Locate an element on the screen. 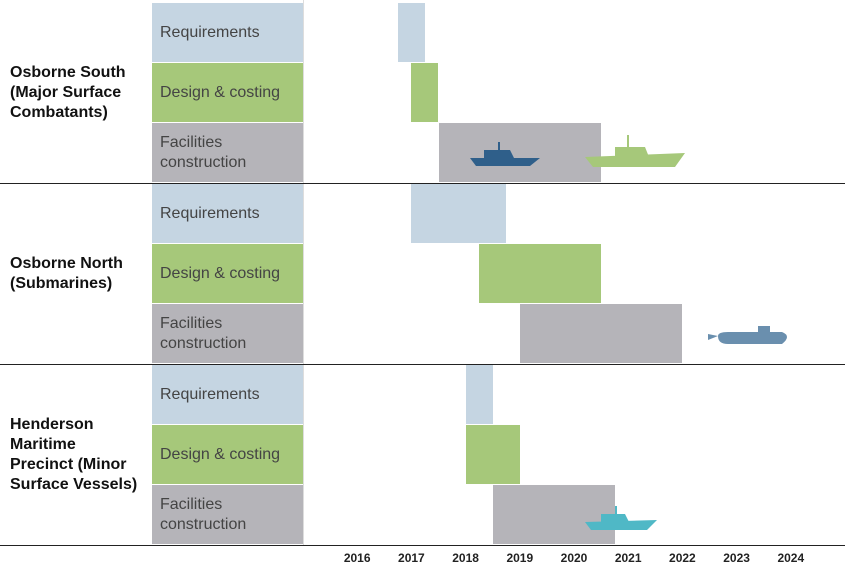  x-tick-label: 2019 is located at coordinates (520, 558).